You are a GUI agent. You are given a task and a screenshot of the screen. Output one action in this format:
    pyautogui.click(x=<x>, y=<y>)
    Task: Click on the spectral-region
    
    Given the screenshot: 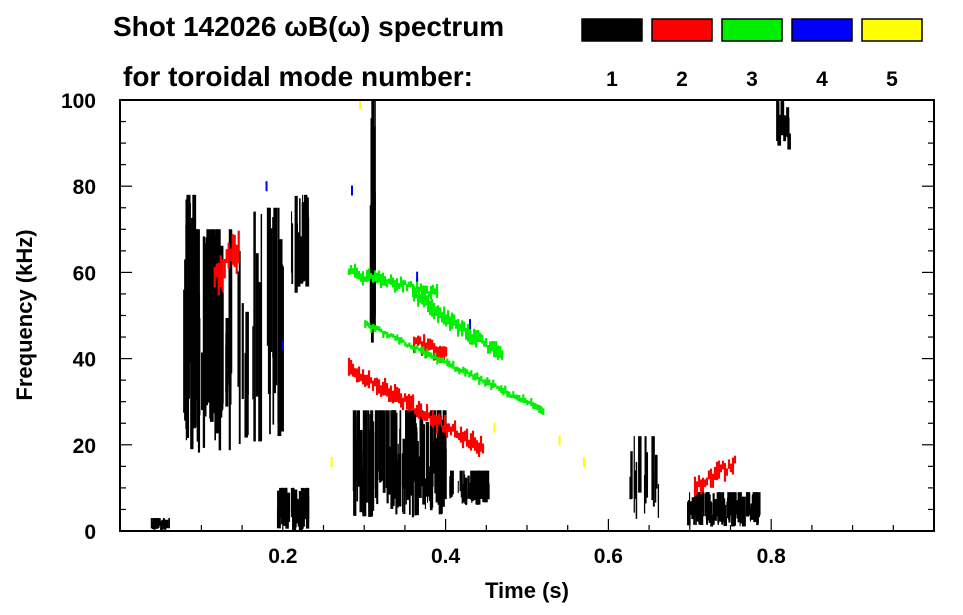 What is the action you would take?
    pyautogui.click(x=257, y=326)
    